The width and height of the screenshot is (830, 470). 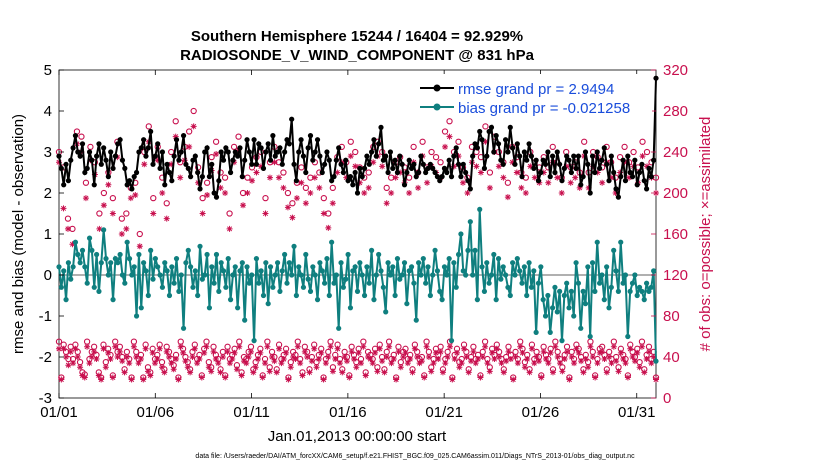 I want to click on x-tick-label: 01/31, so click(x=637, y=412).